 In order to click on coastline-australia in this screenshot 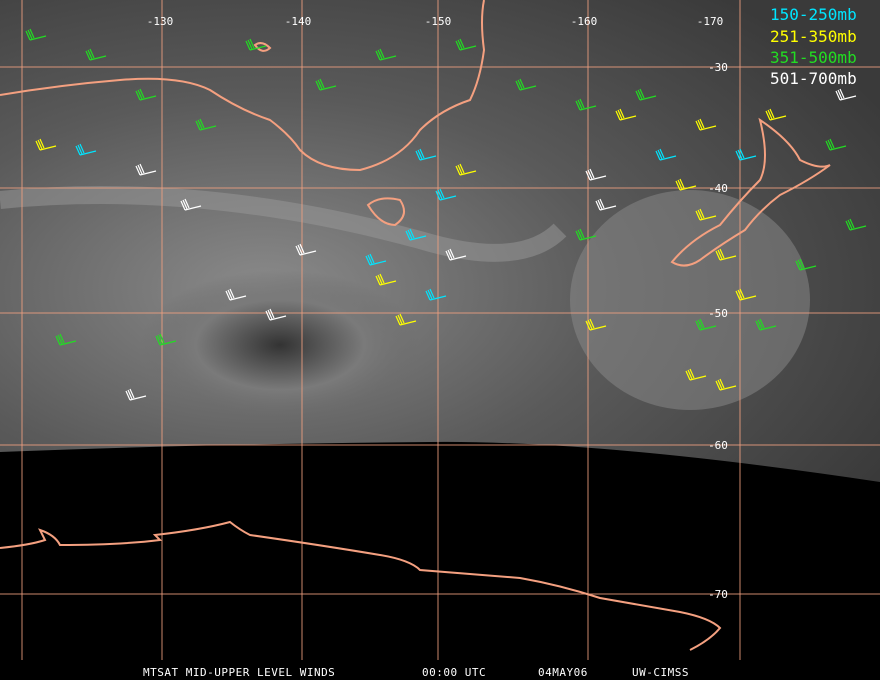, I will do `click(243, 86)`.